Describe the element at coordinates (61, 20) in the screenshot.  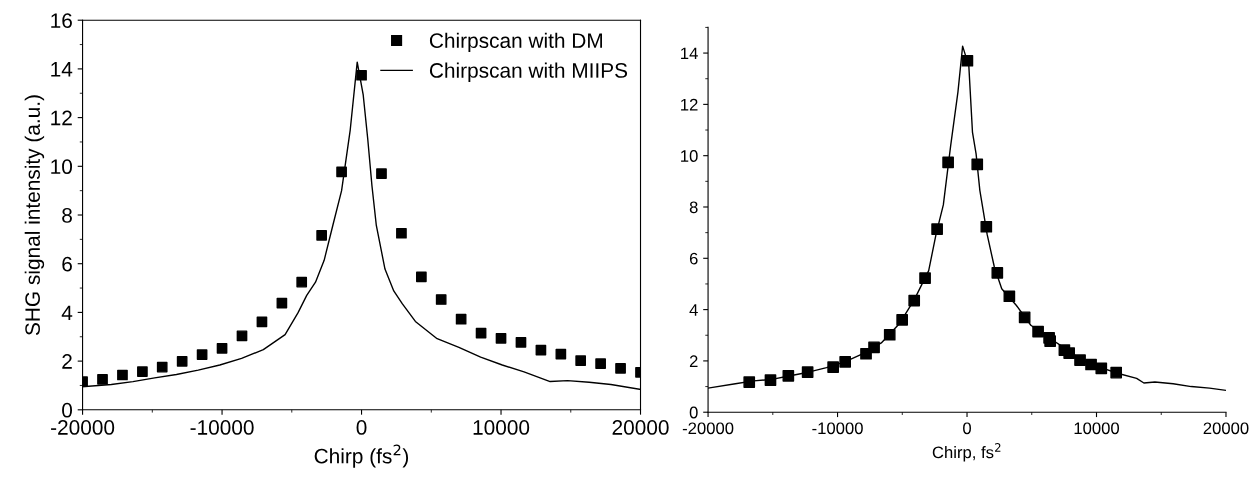
I see `y-tick-label: 16` at that location.